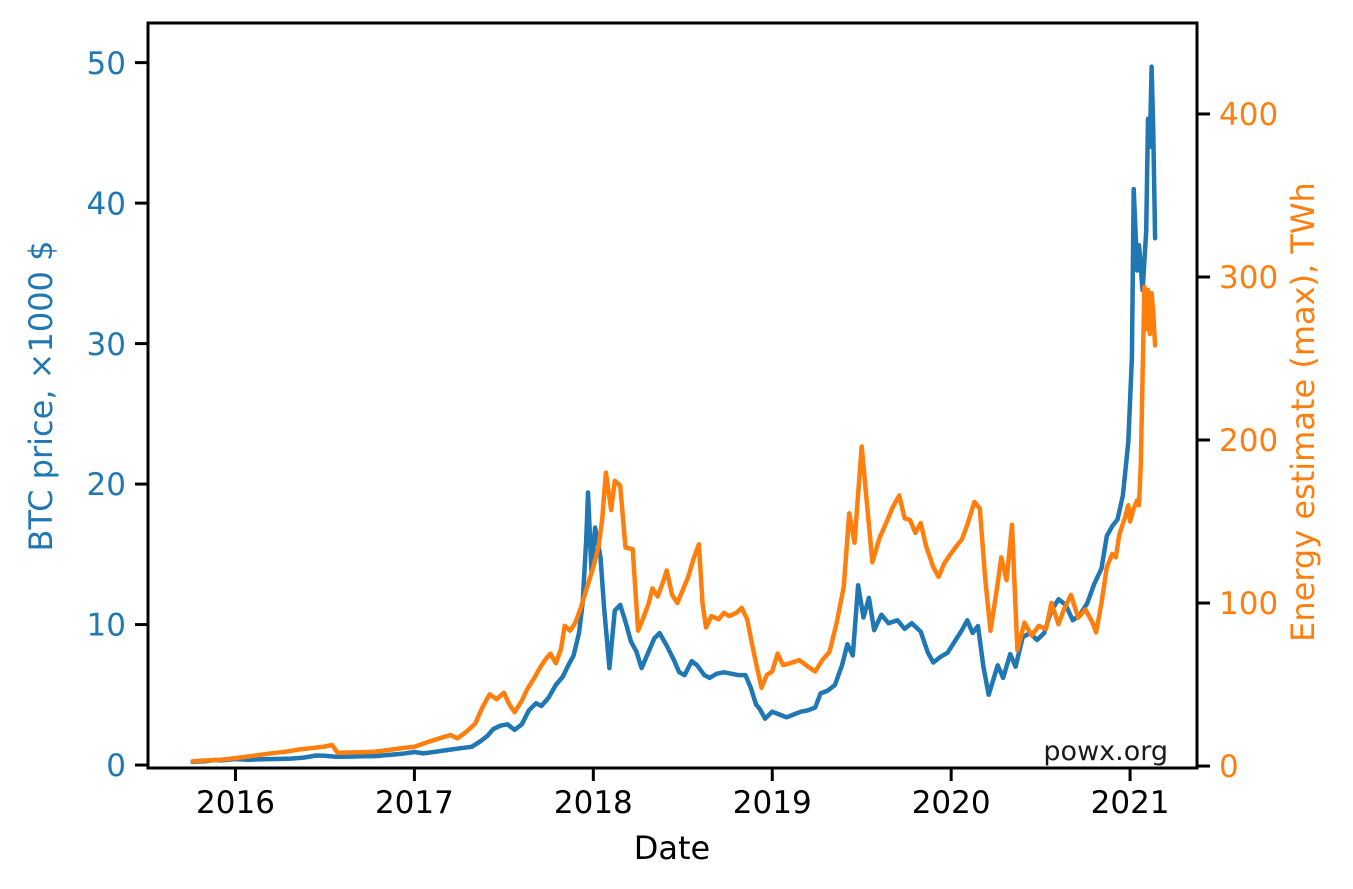 Image resolution: width=1353 pixels, height=889 pixels. Describe the element at coordinates (593, 803) in the screenshot. I see `x-tick-label: 2018` at that location.